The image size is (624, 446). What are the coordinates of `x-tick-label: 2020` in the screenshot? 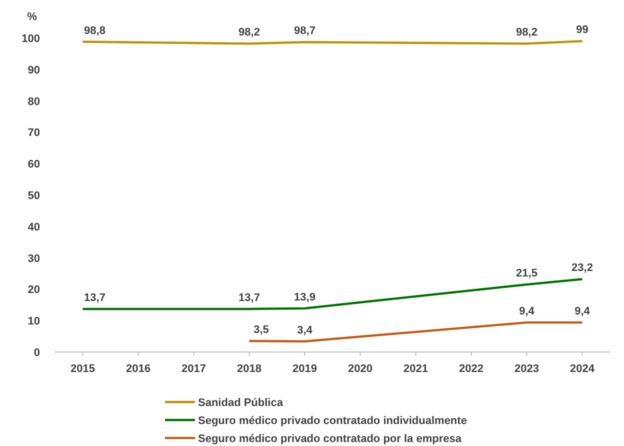 It's located at (360, 369).